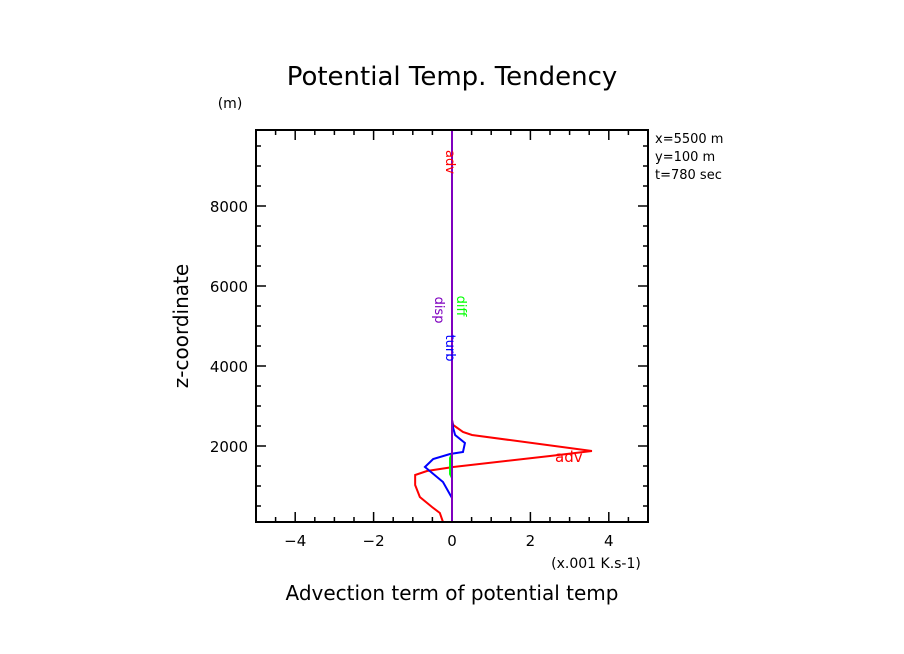 The height and width of the screenshot is (654, 904). What do you see at coordinates (685, 157) in the screenshot?
I see `annotation-y: y=100 m` at bounding box center [685, 157].